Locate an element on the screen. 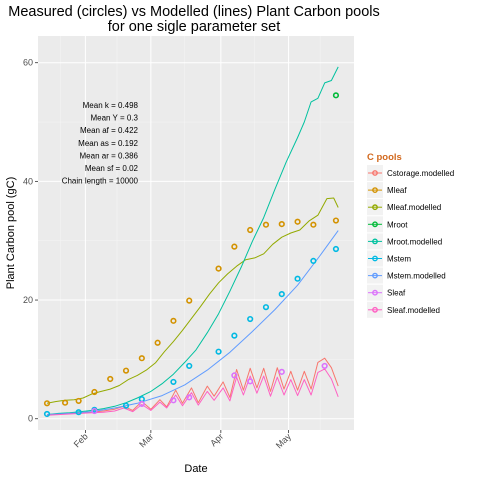 This screenshot has height=480, width=480. legend-label: Mleaf.modelled is located at coordinates (414, 207).